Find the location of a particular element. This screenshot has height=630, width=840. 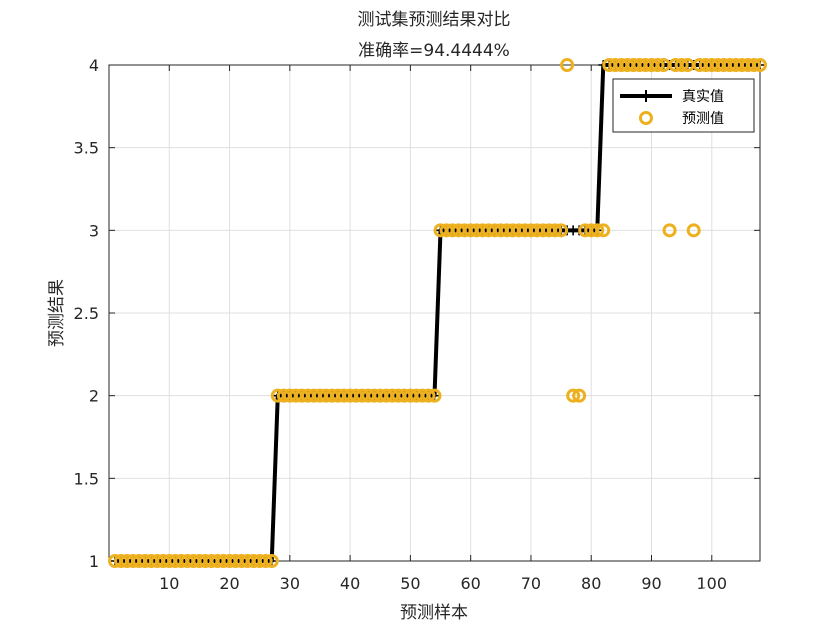

x-tick-label: 70 is located at coordinates (531, 583).